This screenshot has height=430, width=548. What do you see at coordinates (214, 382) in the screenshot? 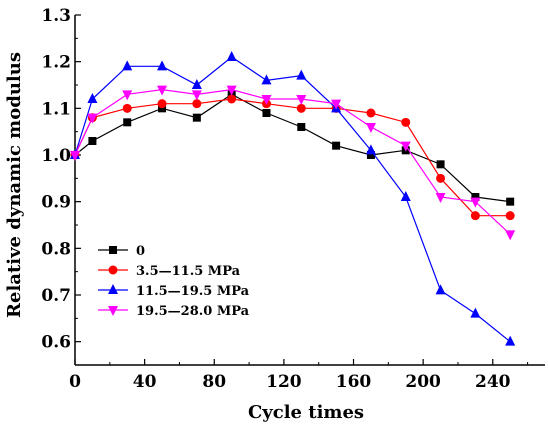
I see `x-tick-label: 80` at bounding box center [214, 382].